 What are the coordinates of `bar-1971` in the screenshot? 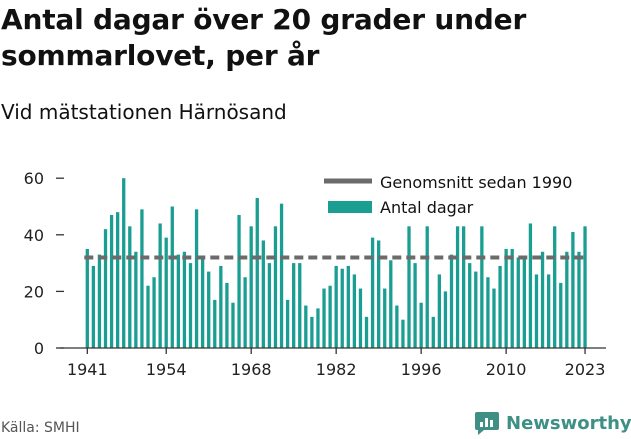 It's located at (269, 305).